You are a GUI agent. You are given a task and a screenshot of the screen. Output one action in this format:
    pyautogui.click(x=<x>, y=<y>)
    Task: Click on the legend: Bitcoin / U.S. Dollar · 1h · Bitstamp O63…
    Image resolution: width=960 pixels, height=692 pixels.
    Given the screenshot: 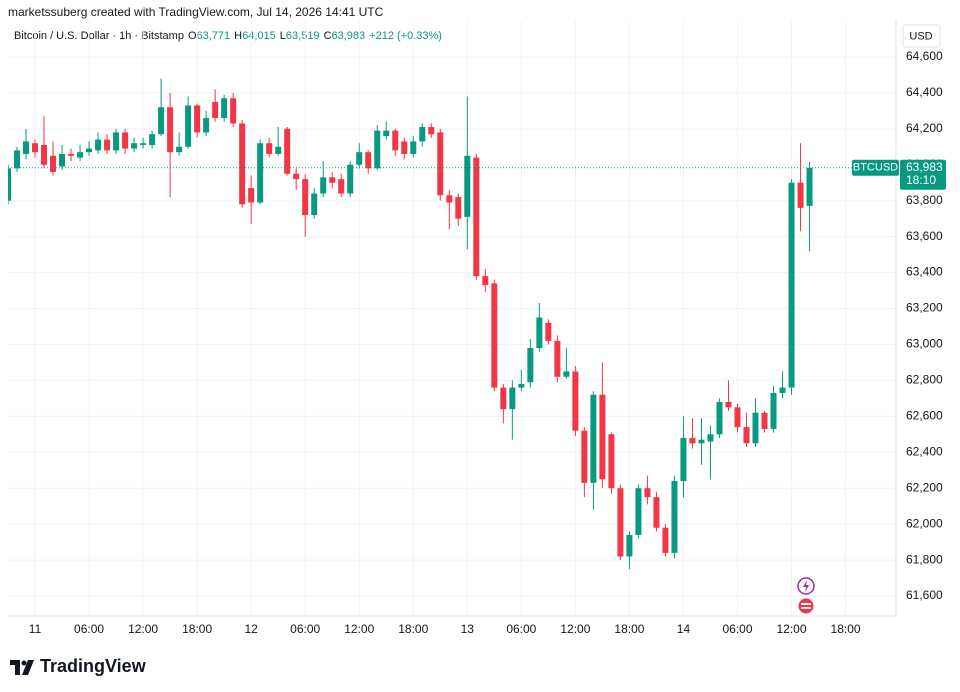 What is the action you would take?
    pyautogui.click(x=228, y=36)
    